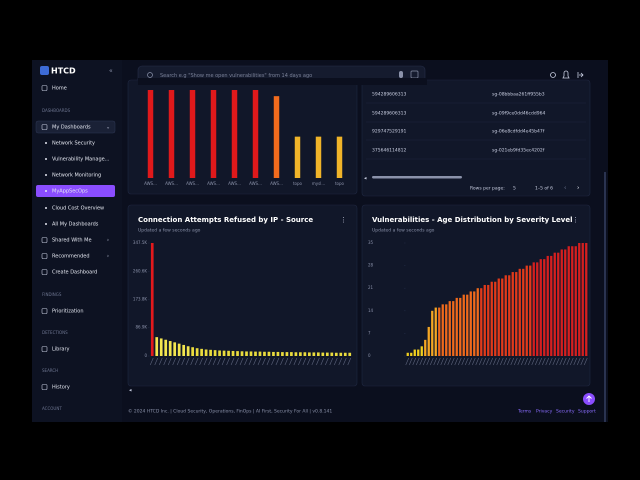  Describe the element at coordinates (61, 388) in the screenshot. I see `nav-item: History` at that location.